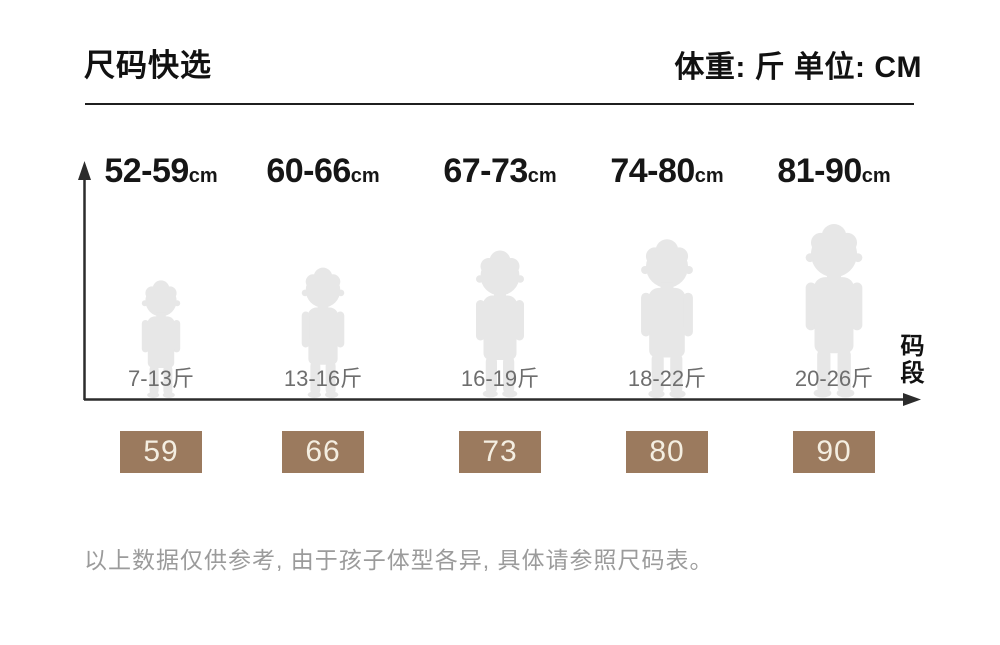 This screenshot has height=645, width=1000. What do you see at coordinates (323, 452) in the screenshot?
I see `size-badge: 66` at bounding box center [323, 452].